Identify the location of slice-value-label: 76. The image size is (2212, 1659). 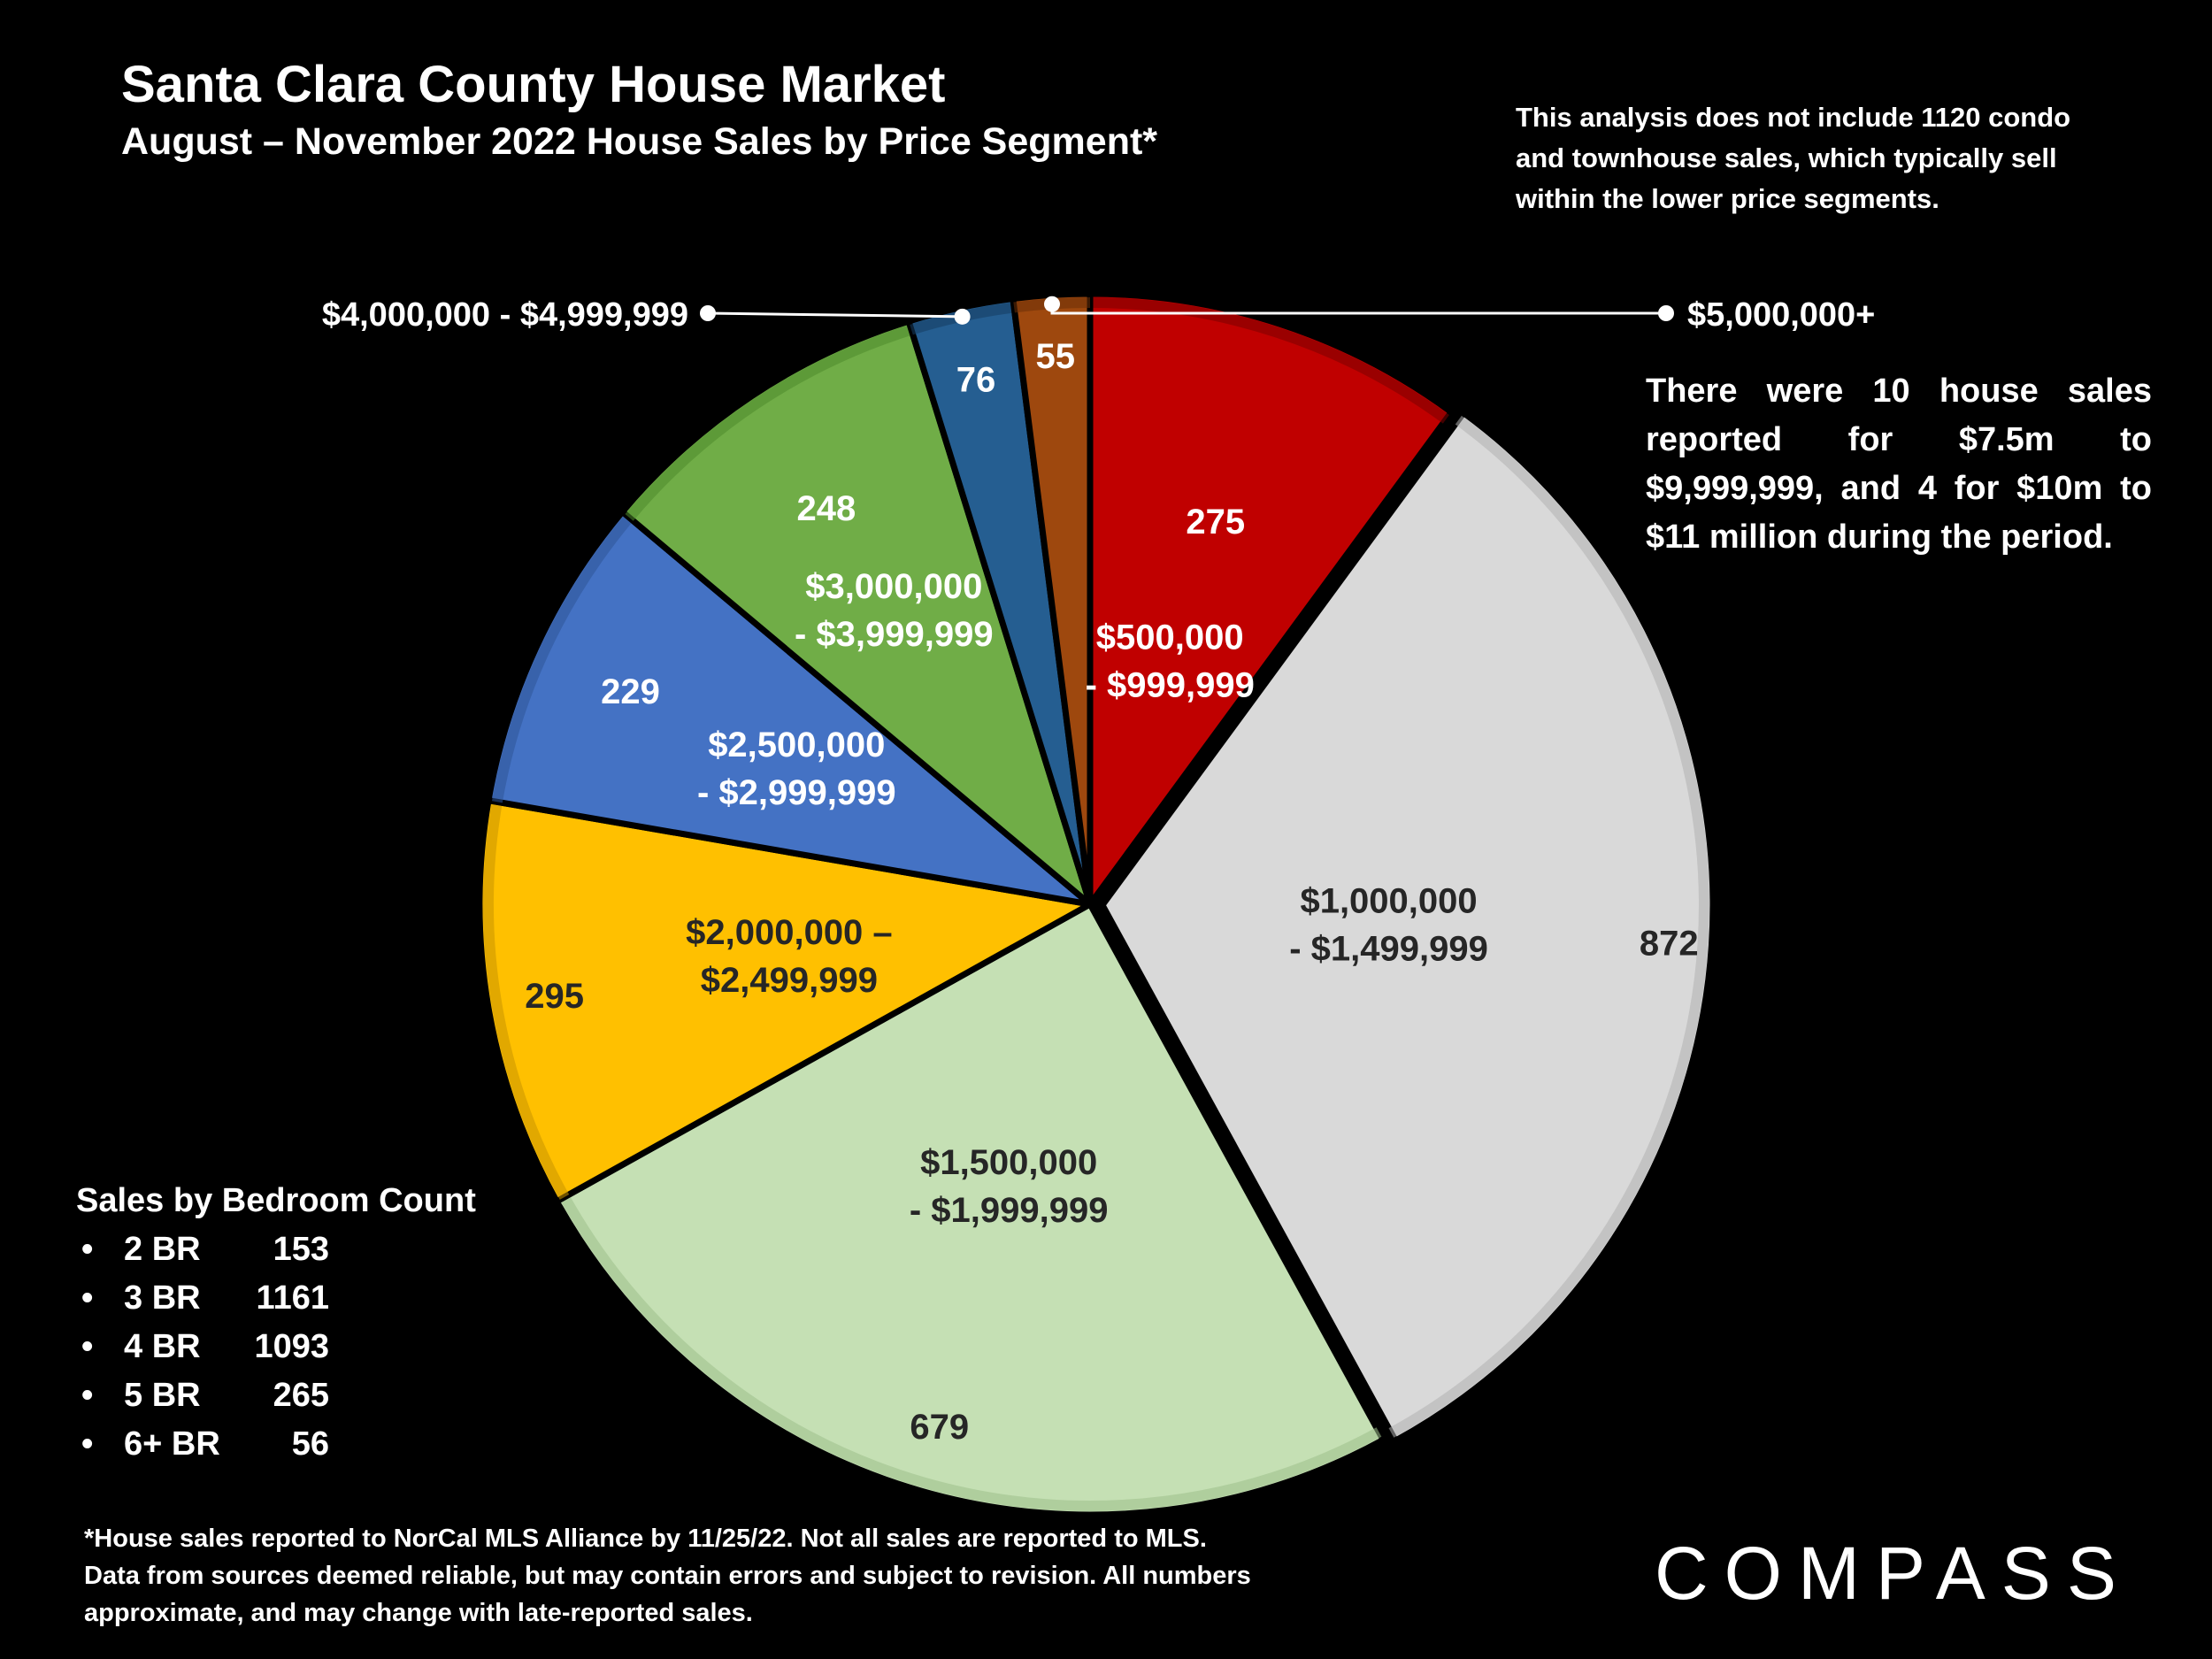
(976, 381).